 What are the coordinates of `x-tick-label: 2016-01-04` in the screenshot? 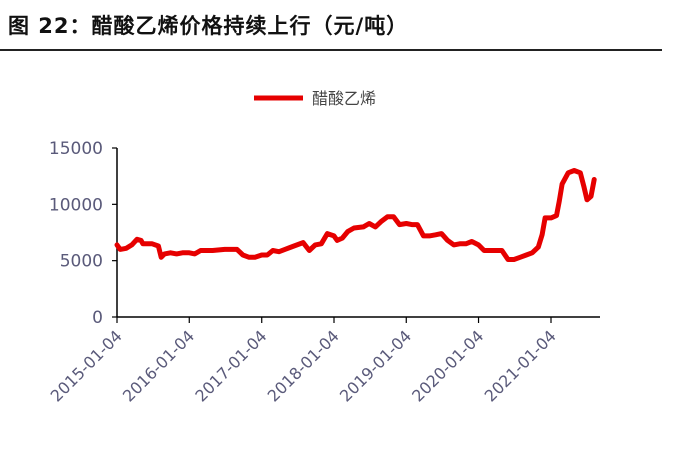 It's located at (158, 365).